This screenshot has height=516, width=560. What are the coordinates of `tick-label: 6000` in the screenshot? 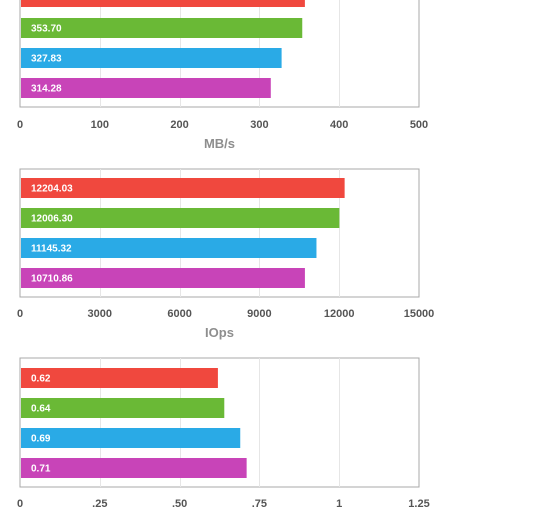 It's located at (179, 314).